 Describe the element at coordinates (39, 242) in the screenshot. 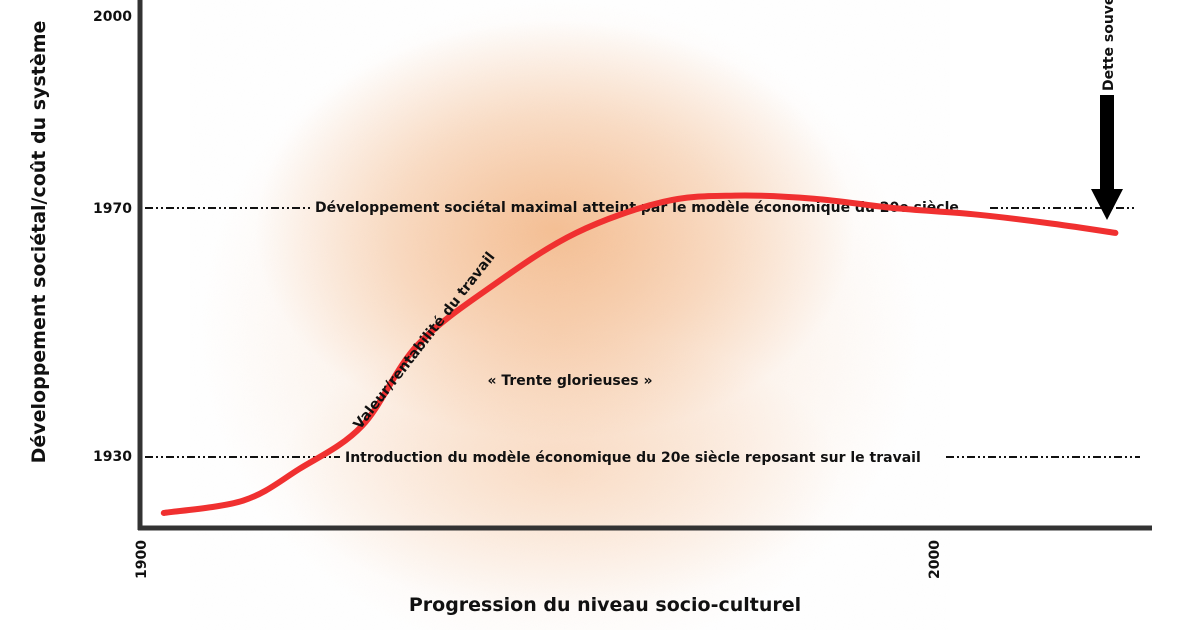

I see `y-axis-title: Développement sociétal/coût du système` at that location.